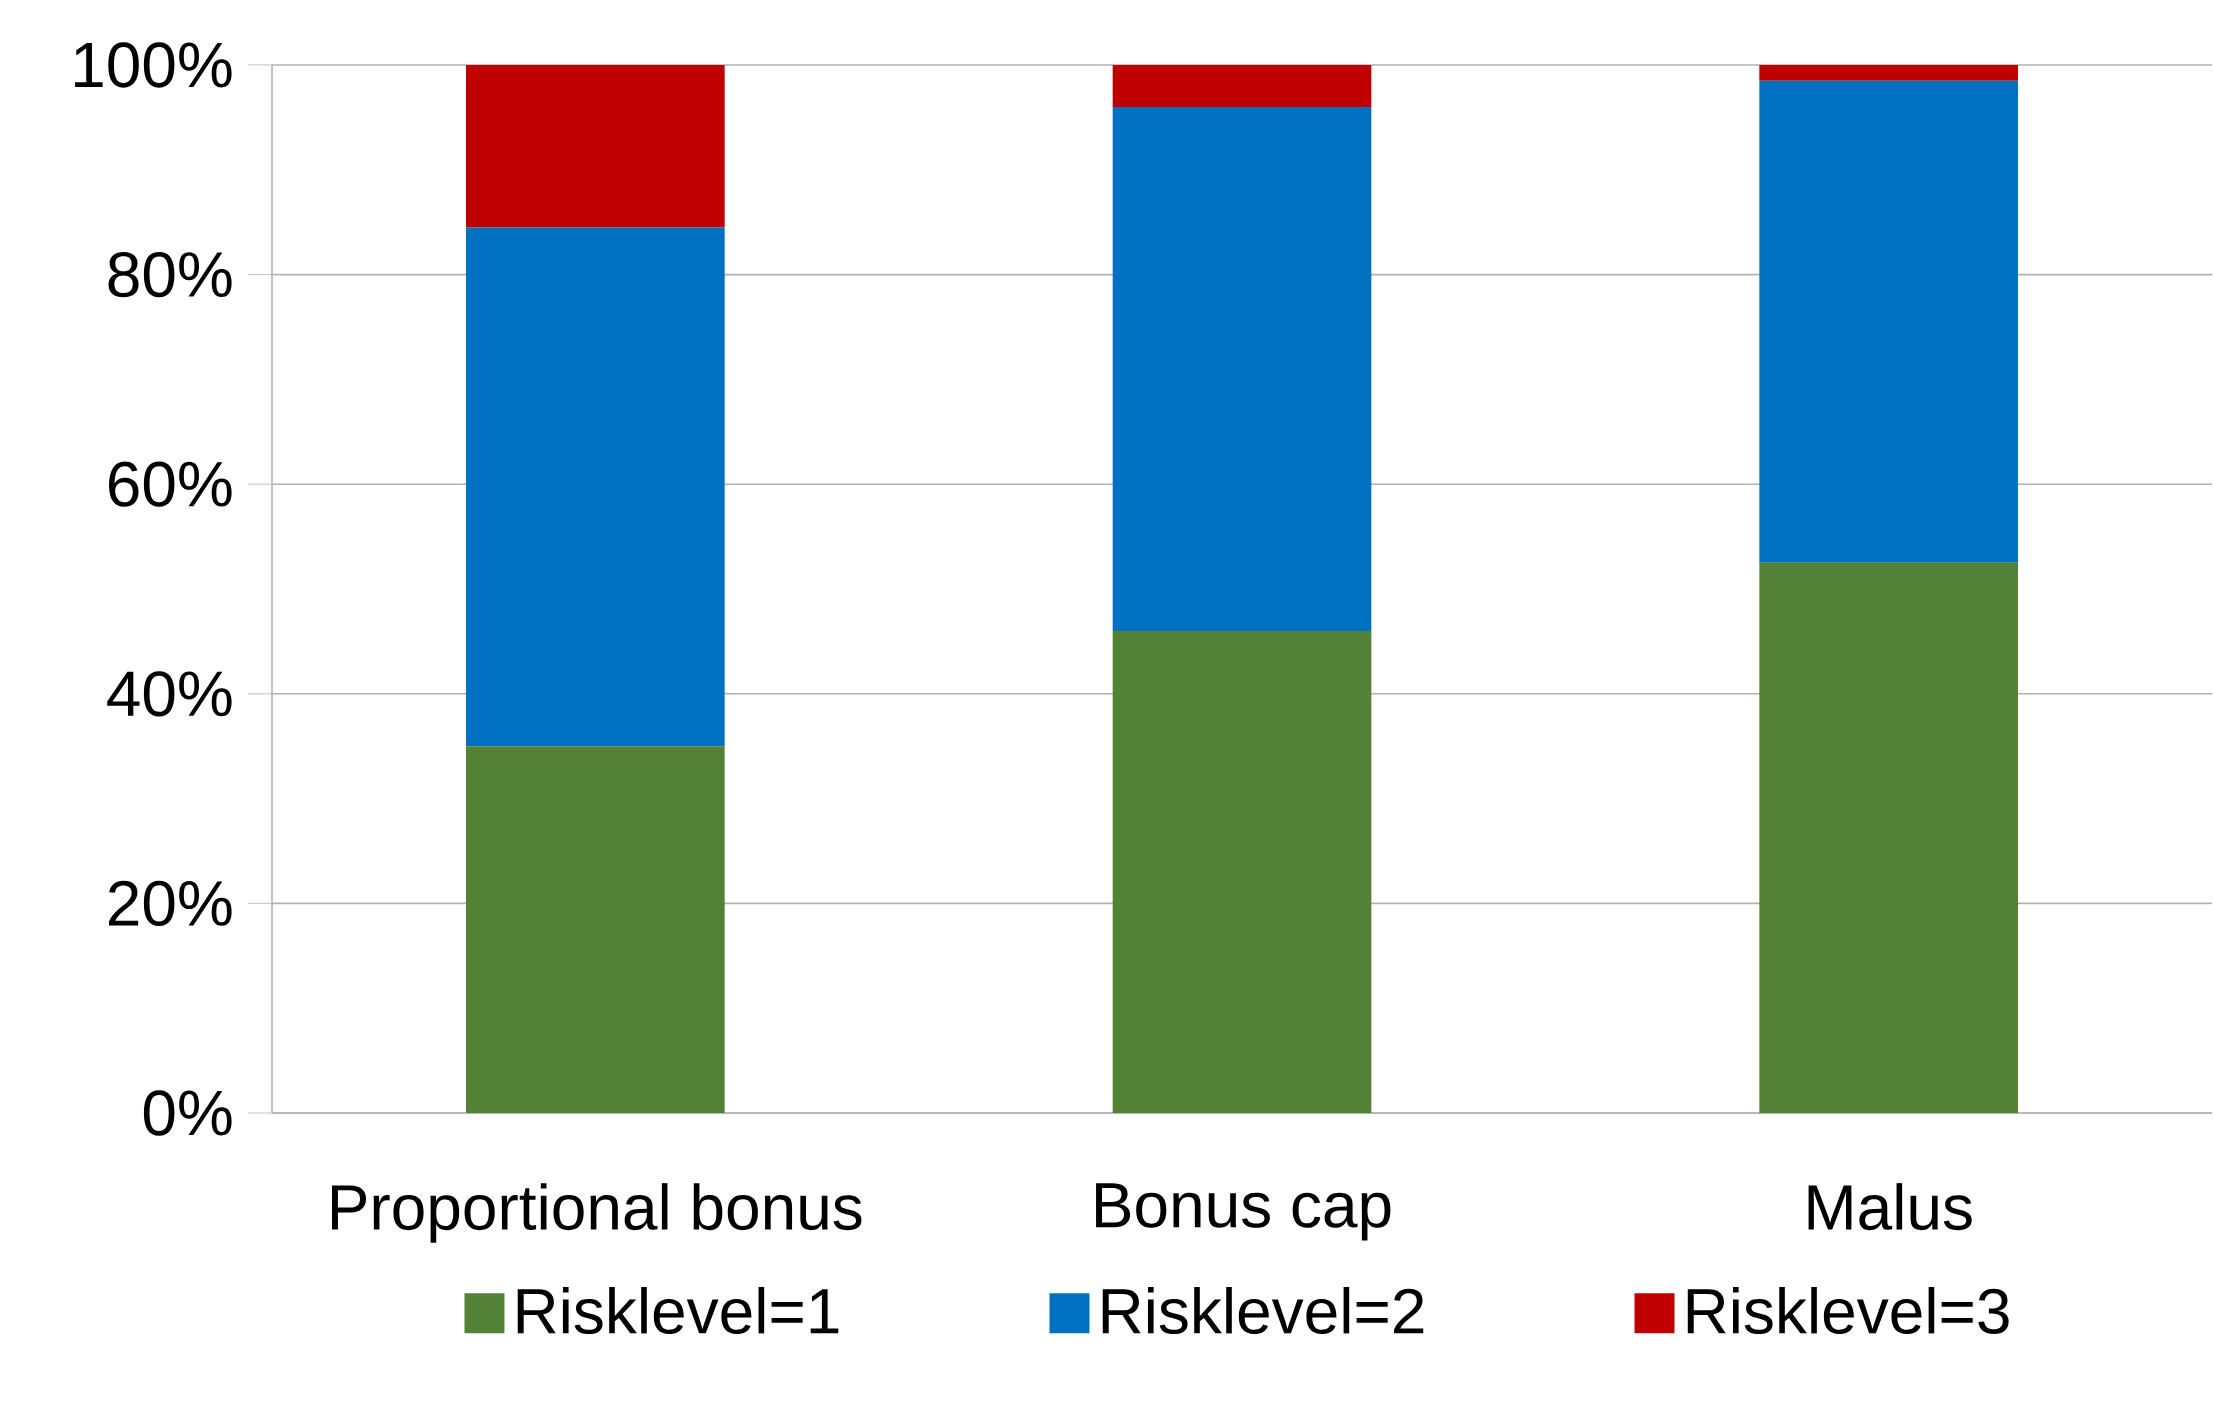  I want to click on legend-label: Risklevel=1, so click(678, 1310).